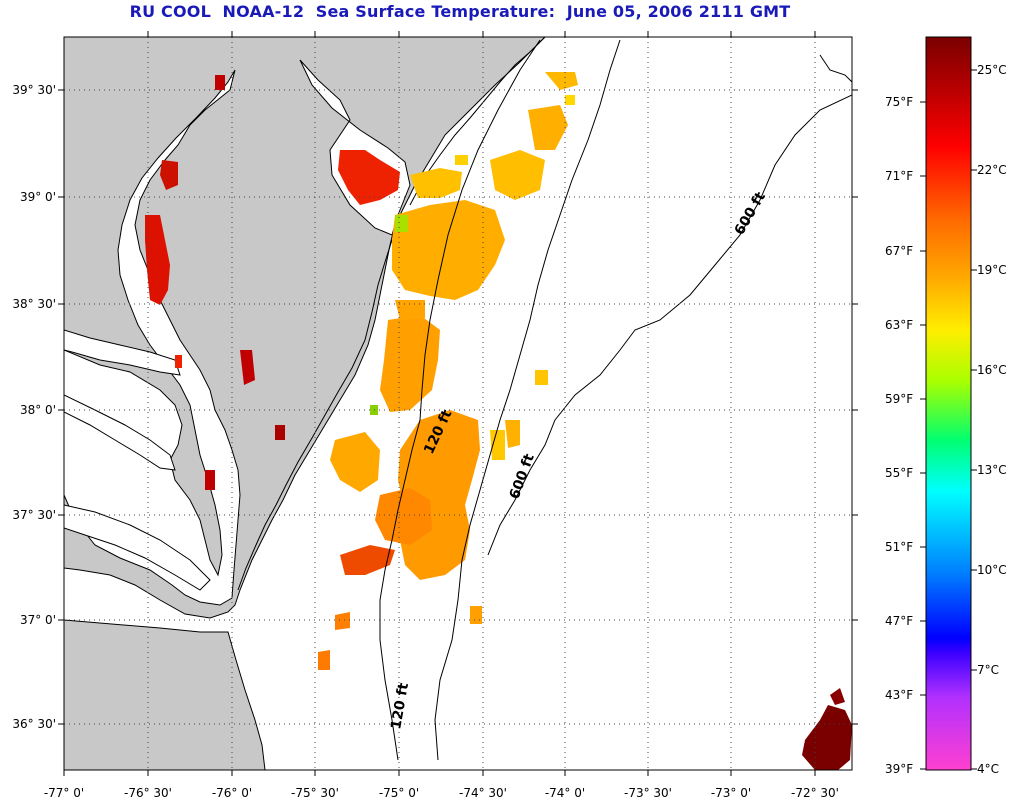 This screenshot has width=1016, height=801. I want to click on lon-label: -74° 30', so click(483, 793).